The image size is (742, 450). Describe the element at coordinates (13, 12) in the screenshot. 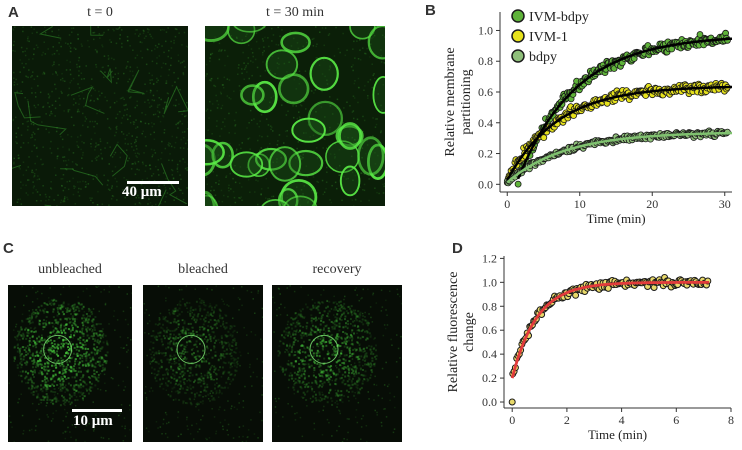

I see `panel-letter-a: A` at that location.